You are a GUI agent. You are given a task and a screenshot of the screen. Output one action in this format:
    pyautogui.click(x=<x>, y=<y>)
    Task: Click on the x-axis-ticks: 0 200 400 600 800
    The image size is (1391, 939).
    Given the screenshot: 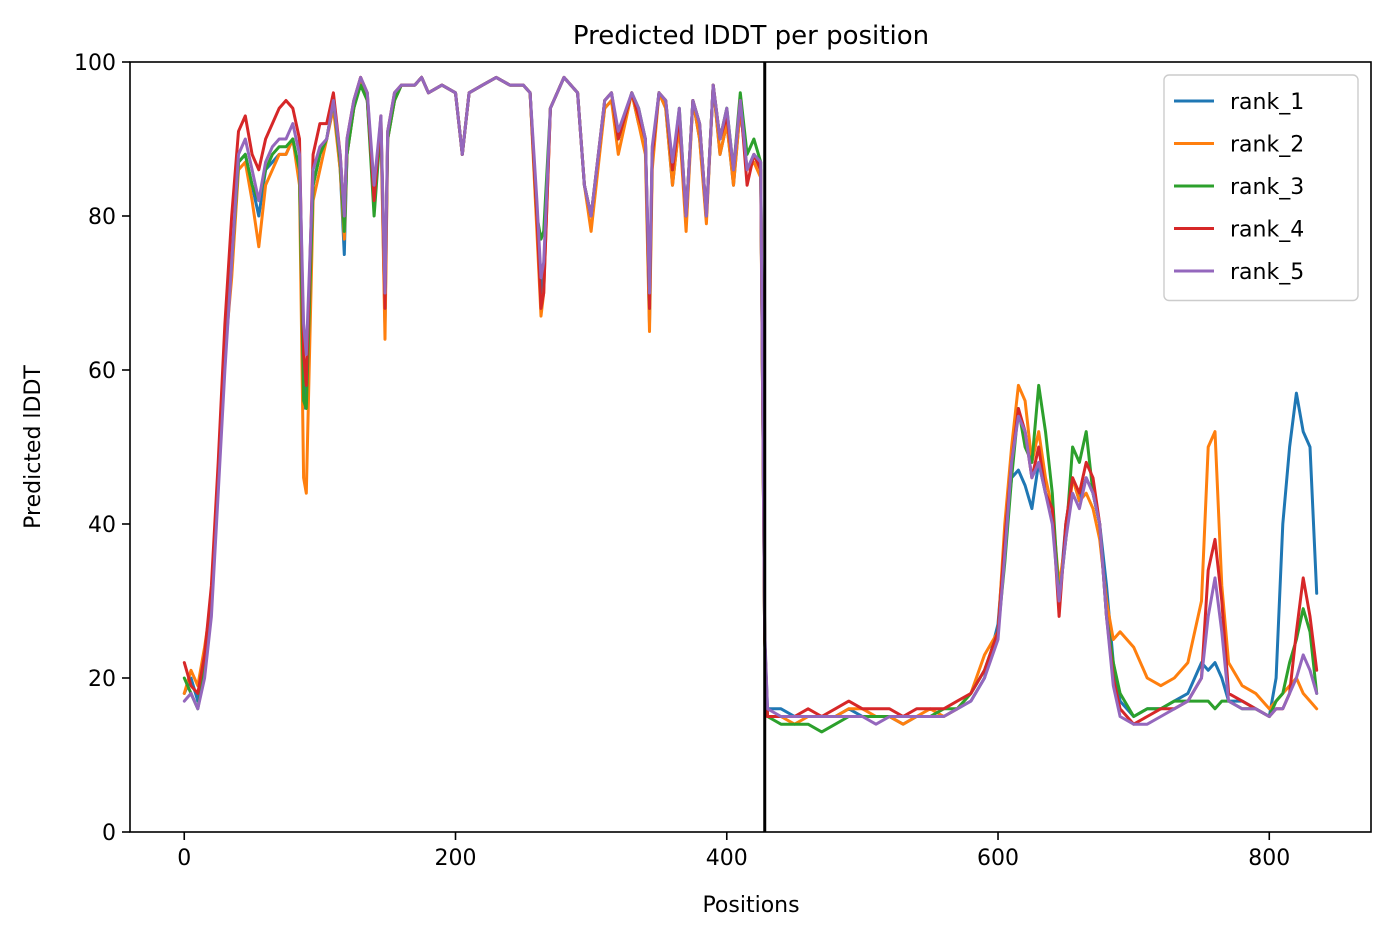 What is the action you would take?
    pyautogui.click(x=733, y=851)
    